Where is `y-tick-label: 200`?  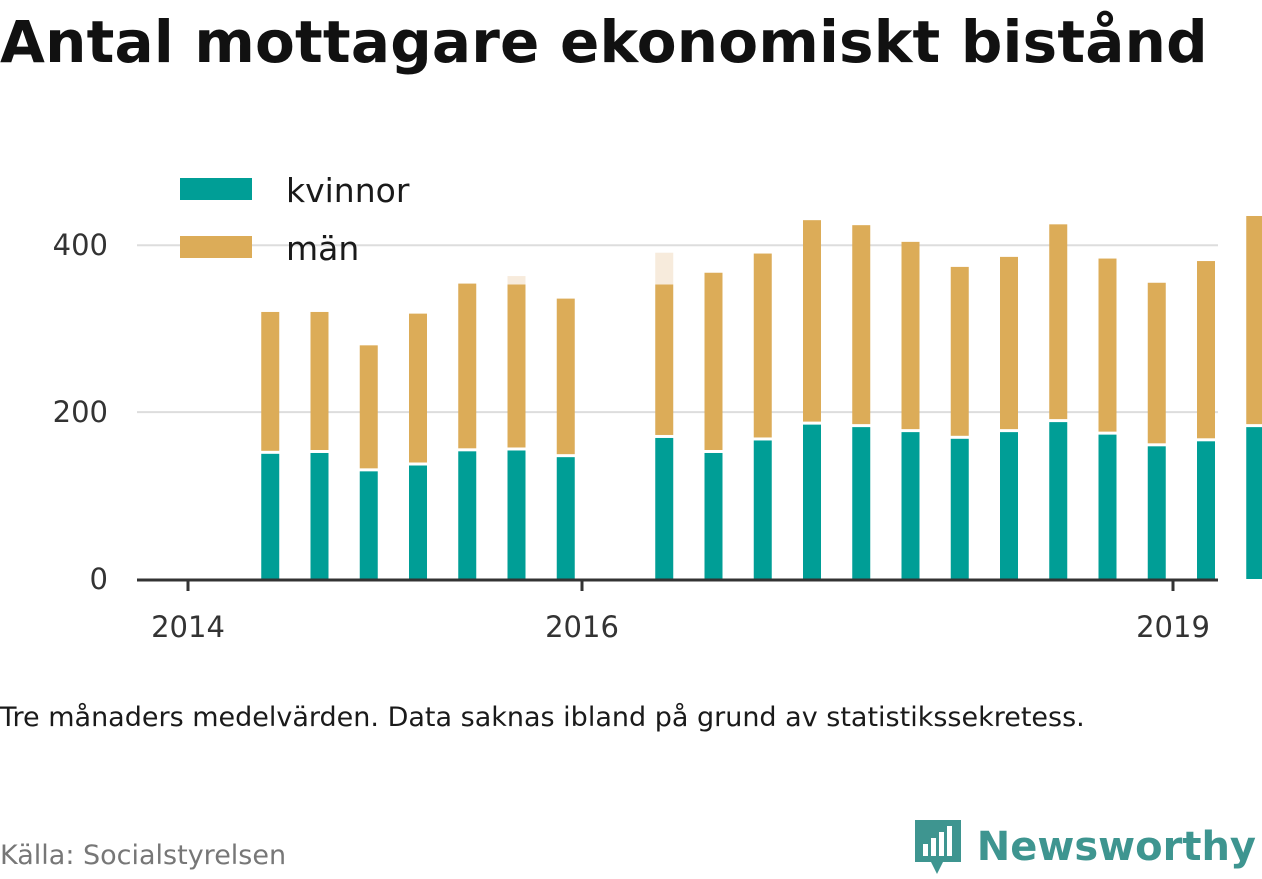 y-tick-label: 200 is located at coordinates (80, 412).